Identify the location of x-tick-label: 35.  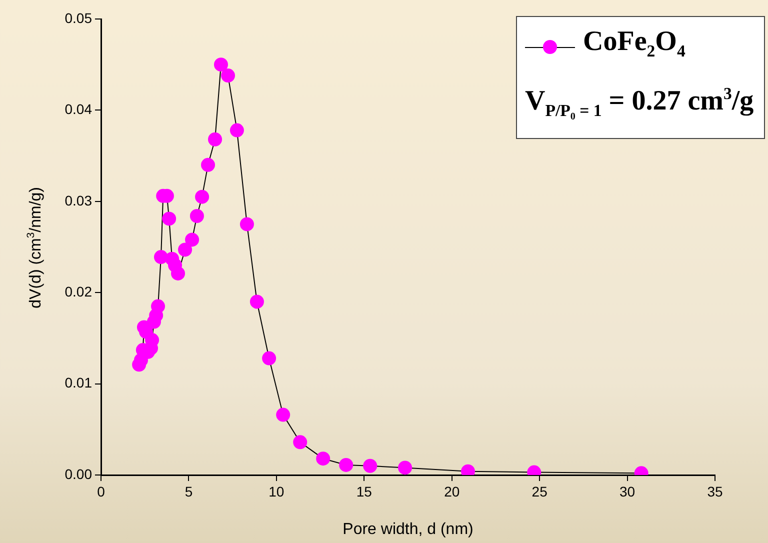
(715, 491).